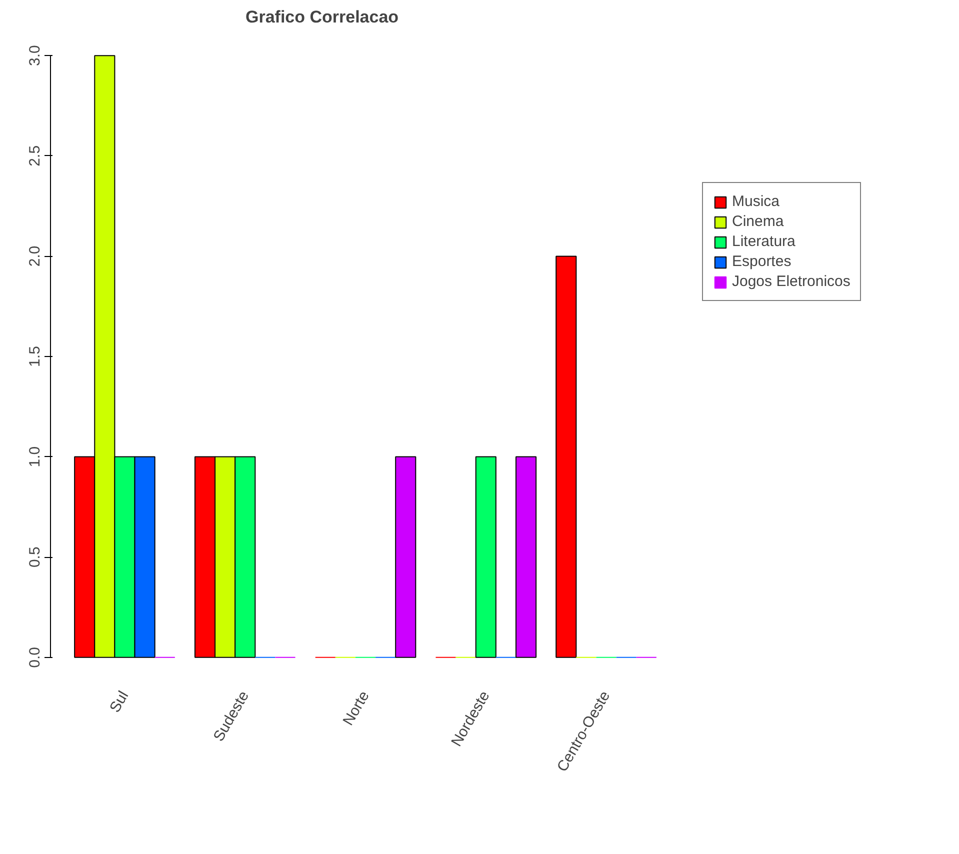 Image resolution: width=959 pixels, height=854 pixels. Describe the element at coordinates (35, 457) in the screenshot. I see `y-tick-label: 1.0` at that location.